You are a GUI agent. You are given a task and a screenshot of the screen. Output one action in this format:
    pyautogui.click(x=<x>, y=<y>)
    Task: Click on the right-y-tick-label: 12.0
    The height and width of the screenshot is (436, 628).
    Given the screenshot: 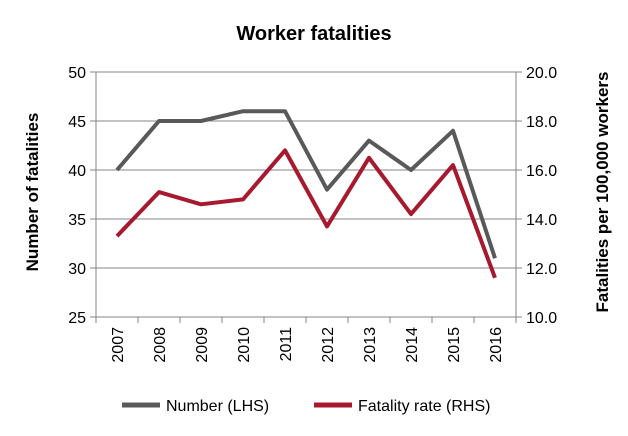 What is the action you would take?
    pyautogui.click(x=541, y=269)
    